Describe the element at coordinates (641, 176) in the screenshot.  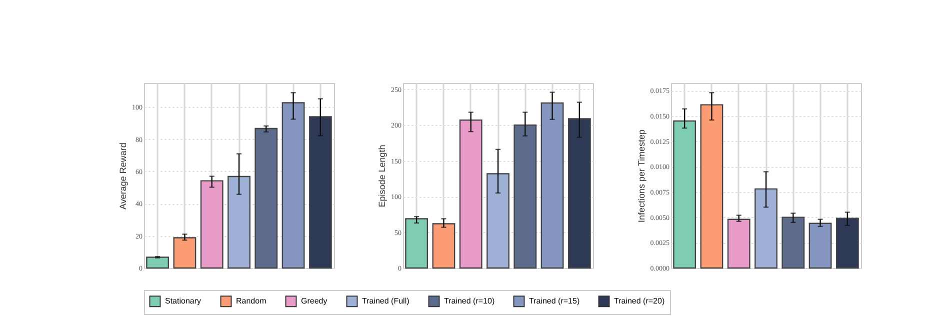
I see `y-axis-title: Infections per Timestep` at that location.